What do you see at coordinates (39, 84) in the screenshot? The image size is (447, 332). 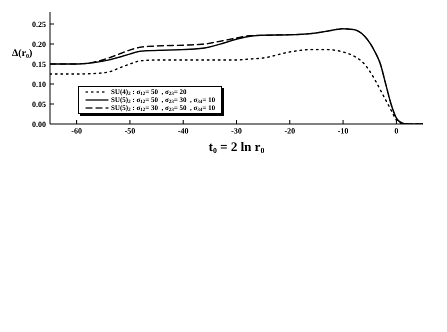 I see `y-tick-label: 0.10` at bounding box center [39, 84].